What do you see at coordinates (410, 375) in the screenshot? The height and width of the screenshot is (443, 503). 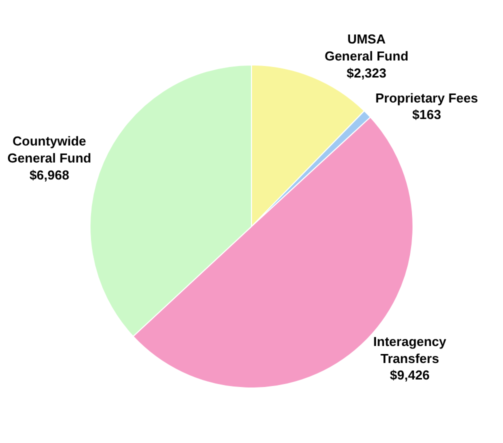 I see `data-label: $9,426` at bounding box center [410, 375].